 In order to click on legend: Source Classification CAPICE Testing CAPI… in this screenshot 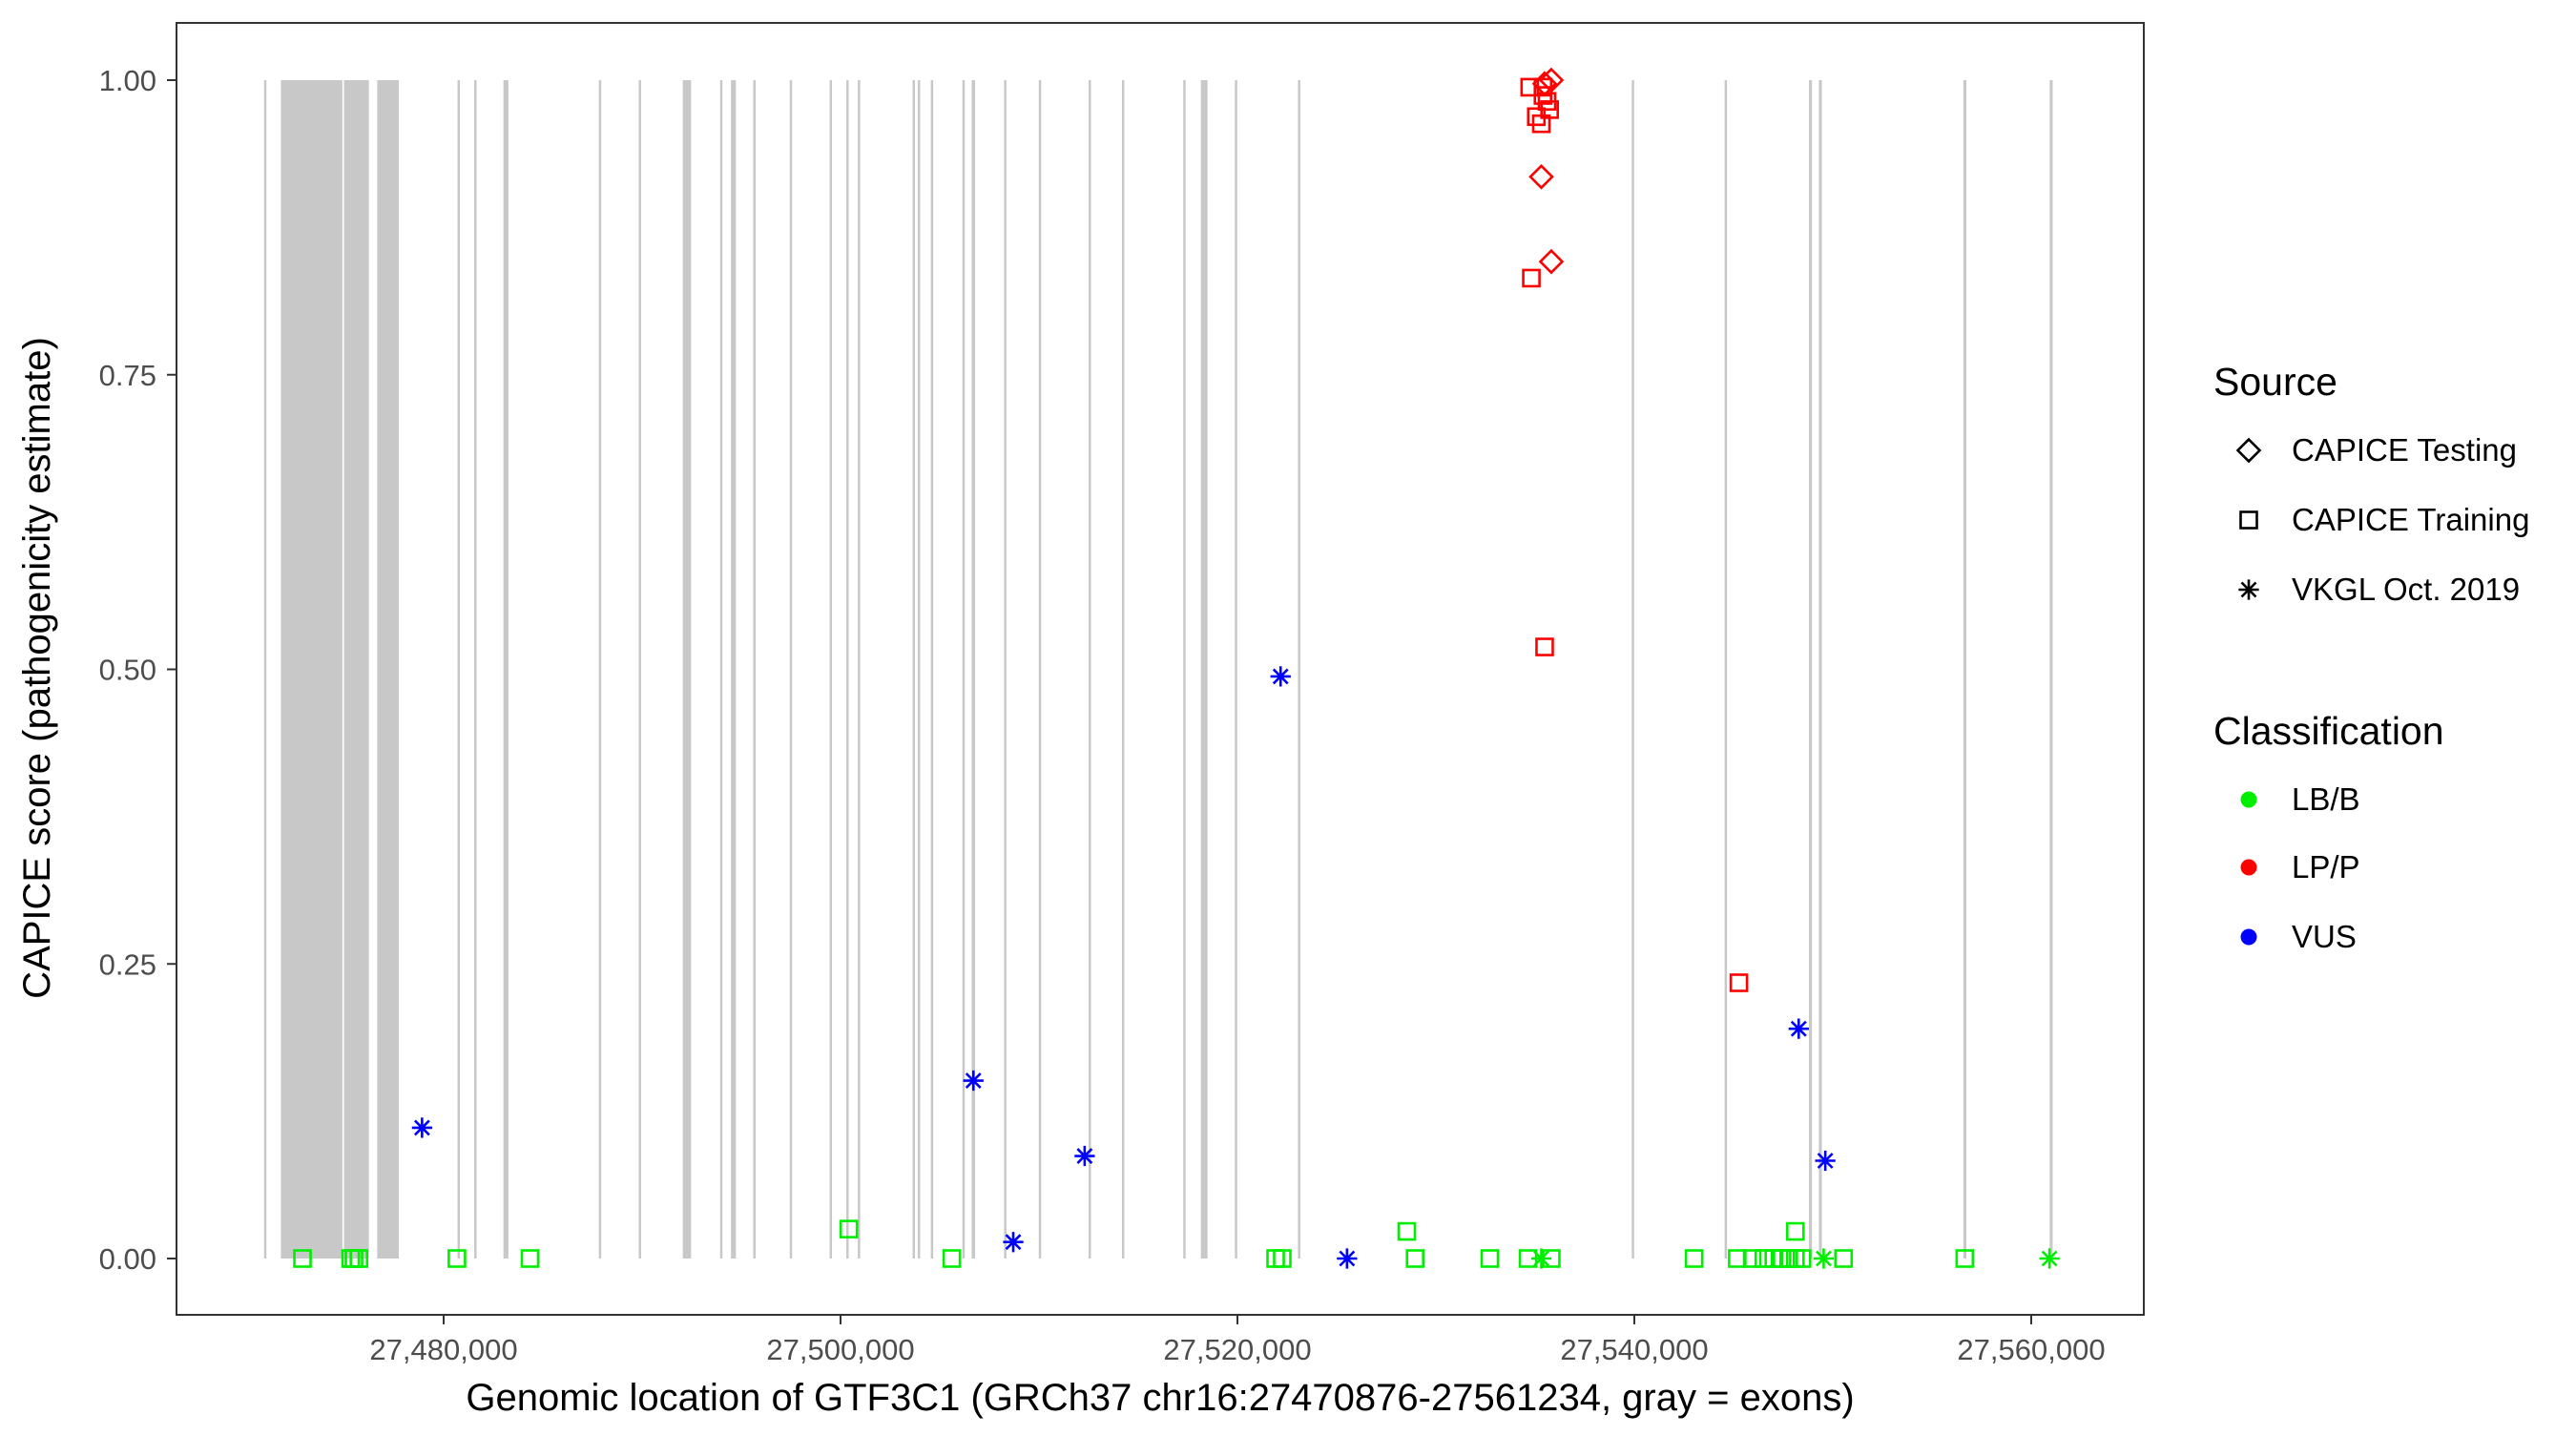, I will do `click(2371, 657)`.